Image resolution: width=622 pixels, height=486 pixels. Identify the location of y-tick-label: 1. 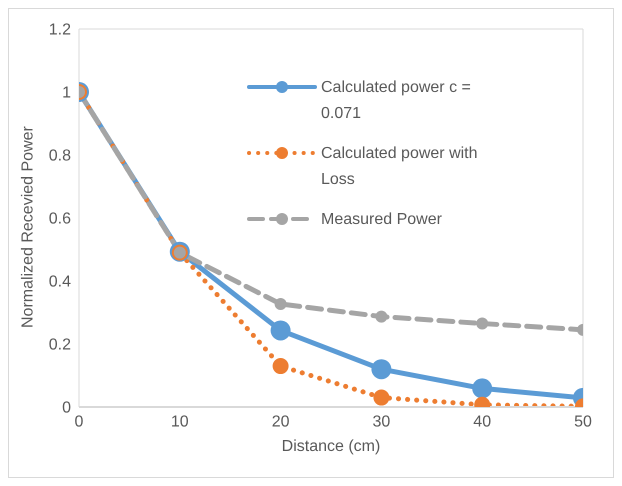
(67, 93).